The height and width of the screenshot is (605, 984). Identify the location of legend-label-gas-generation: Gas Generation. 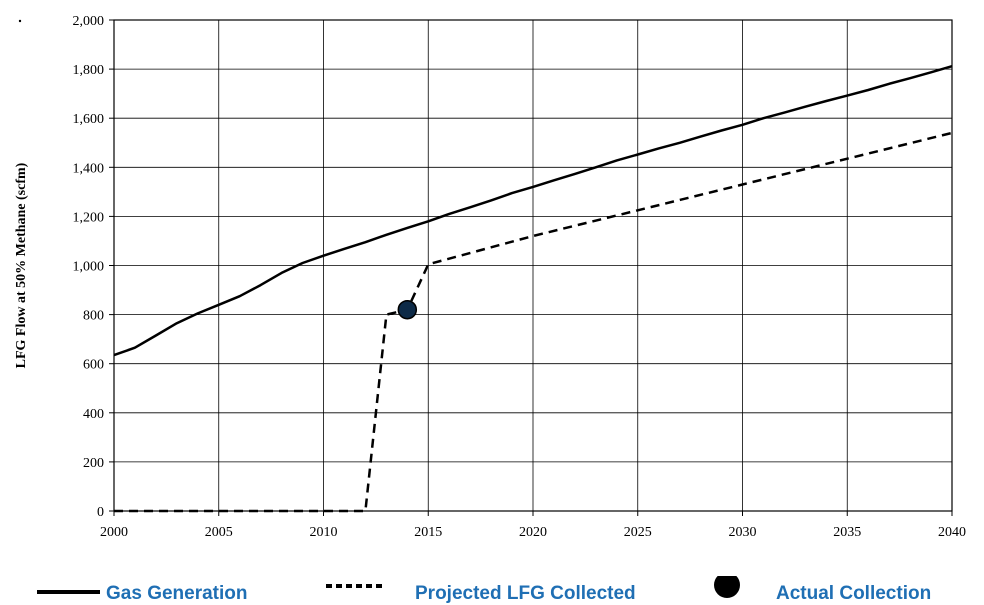
(177, 593).